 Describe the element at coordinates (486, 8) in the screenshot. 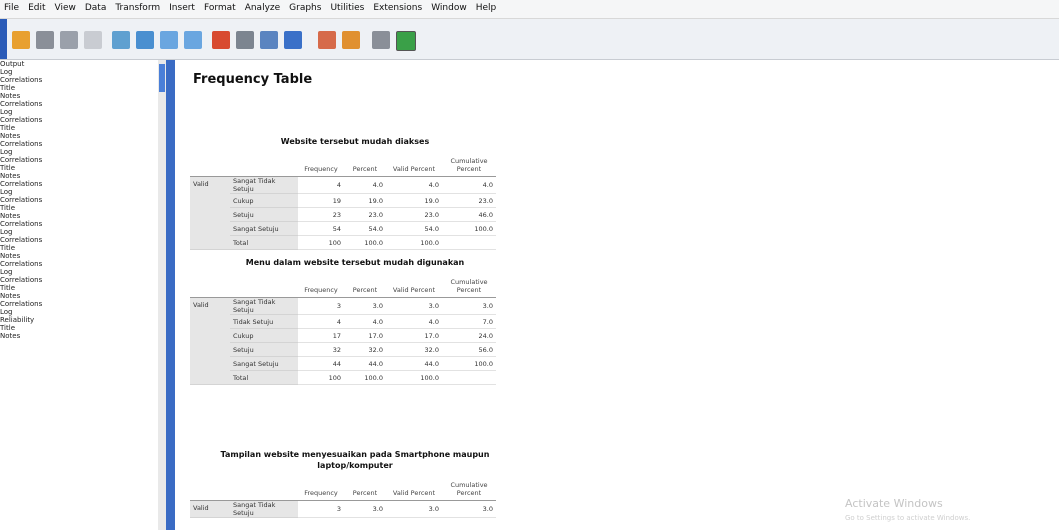

I see `menu-item: Help` at that location.